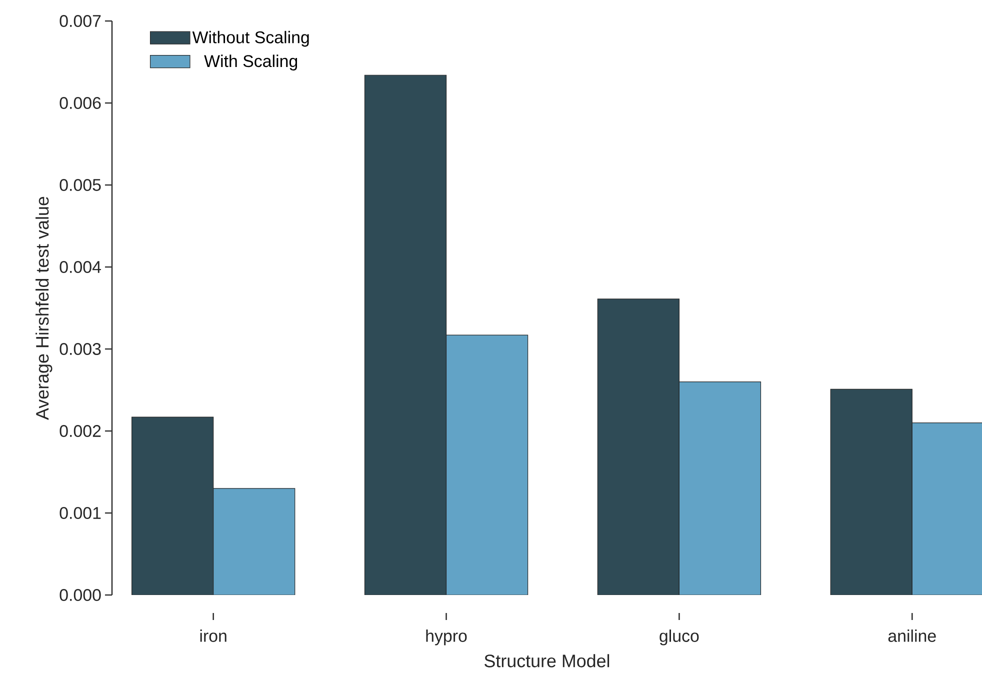 Image resolution: width=982 pixels, height=684 pixels. I want to click on x-axis-title: Structure Model, so click(547, 661).